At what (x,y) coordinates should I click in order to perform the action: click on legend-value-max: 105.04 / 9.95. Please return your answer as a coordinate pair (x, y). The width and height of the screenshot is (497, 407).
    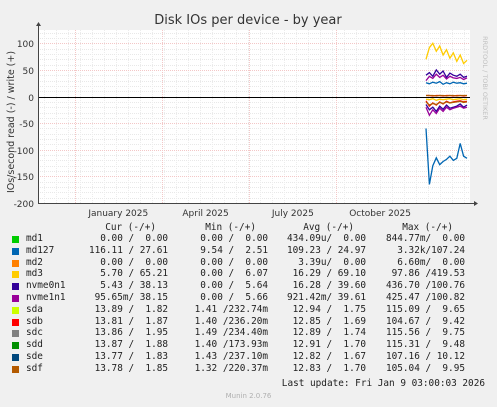
    Looking at the image, I should click on (425, 368).